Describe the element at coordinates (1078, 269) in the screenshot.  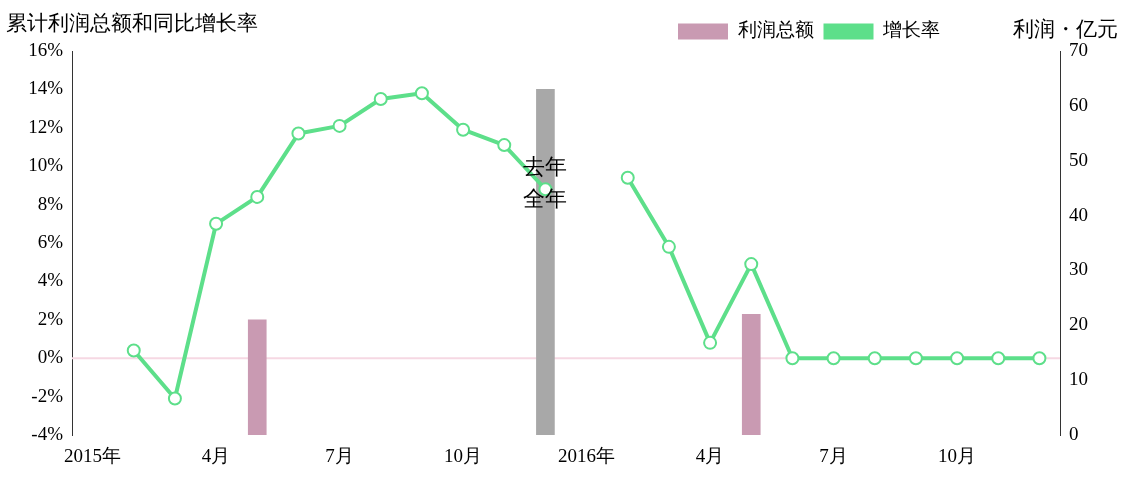
I see `y2-tick-label: 30` at that location.